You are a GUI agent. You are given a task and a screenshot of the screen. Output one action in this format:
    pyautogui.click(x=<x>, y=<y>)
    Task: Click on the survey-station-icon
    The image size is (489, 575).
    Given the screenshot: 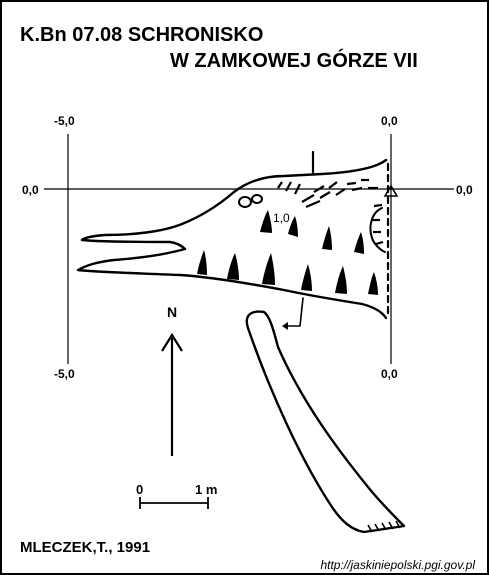 What is the action you would take?
    pyautogui.click(x=391, y=190)
    